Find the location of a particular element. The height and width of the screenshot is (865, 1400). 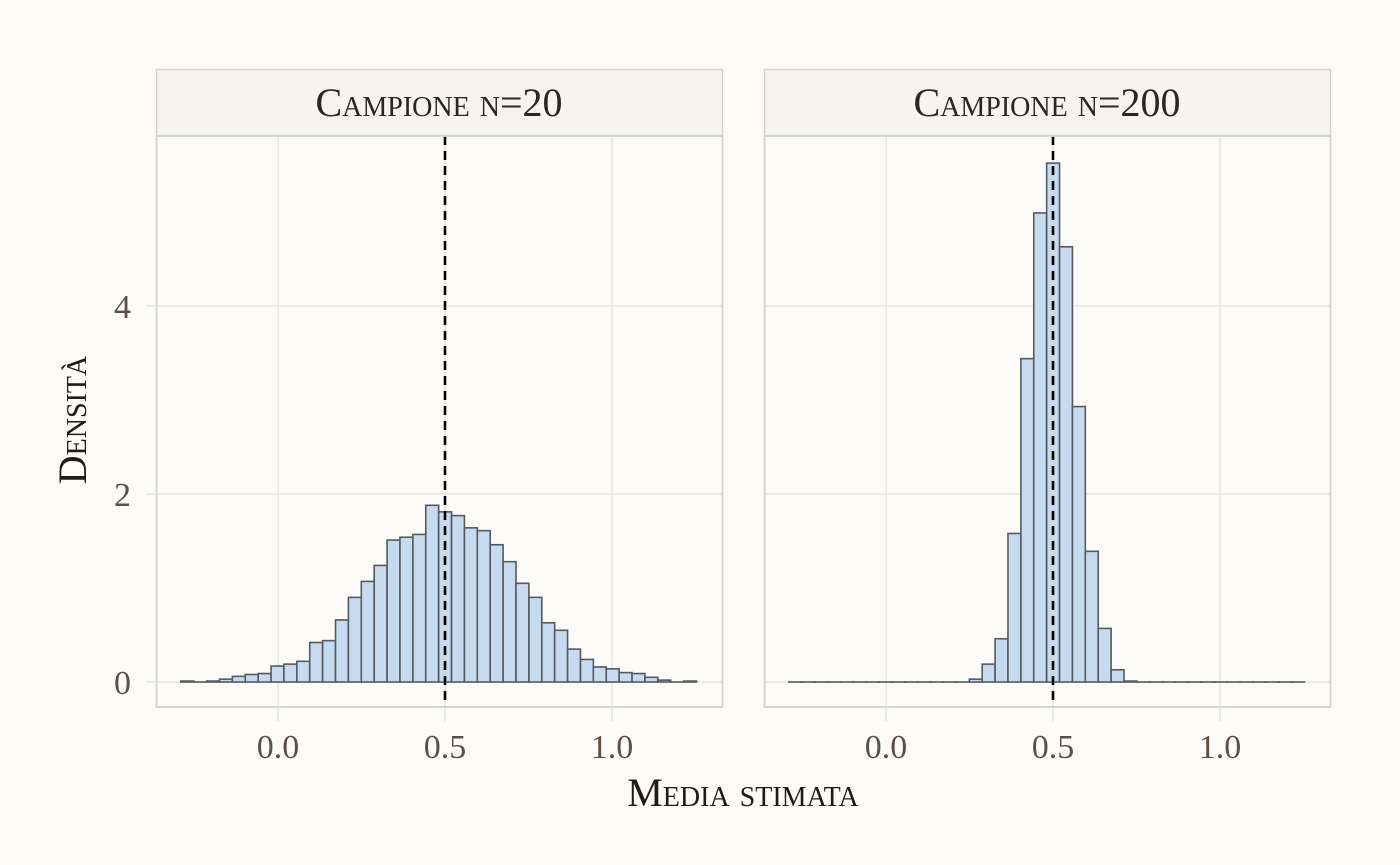

y-tick-label: 4 is located at coordinates (122, 307).